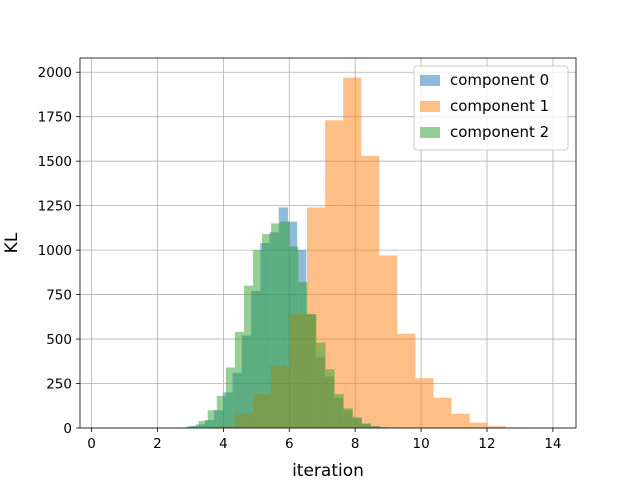 The height and width of the screenshot is (480, 640). Describe the element at coordinates (421, 444) in the screenshot. I see `x-tick-label: 10` at that location.